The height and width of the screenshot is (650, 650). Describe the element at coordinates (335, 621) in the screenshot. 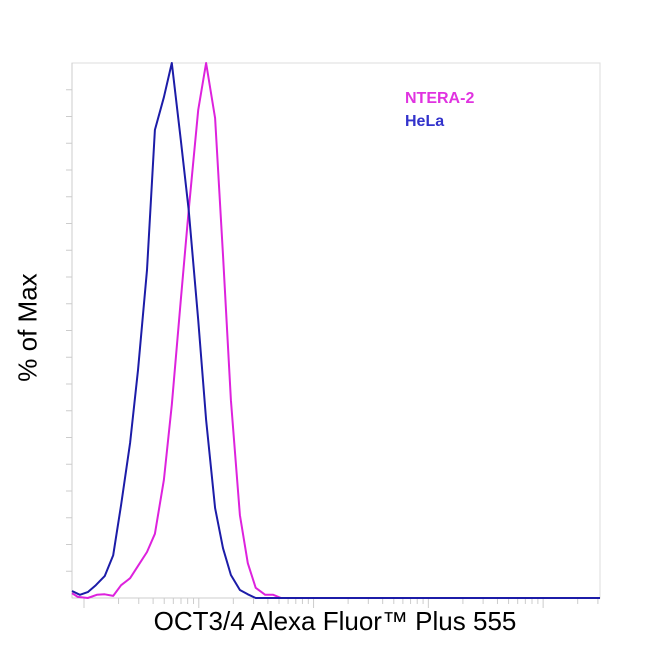

I see `x-axis-label: OCT3/4 Alexa Fluor™ Plus 555` at that location.